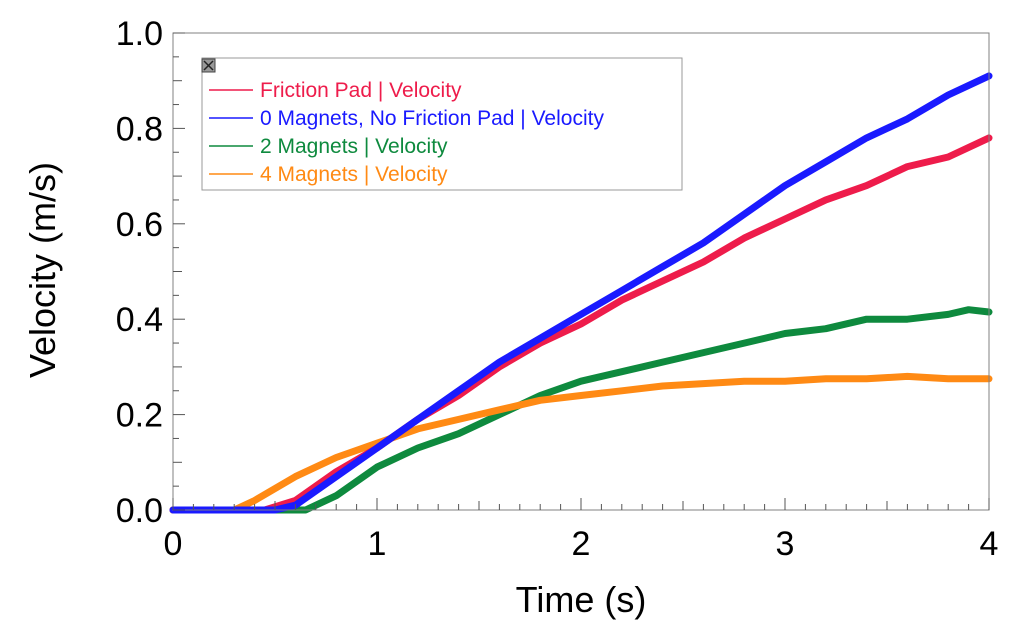  What do you see at coordinates (208, 65) in the screenshot?
I see `legend-close-icon` at bounding box center [208, 65].